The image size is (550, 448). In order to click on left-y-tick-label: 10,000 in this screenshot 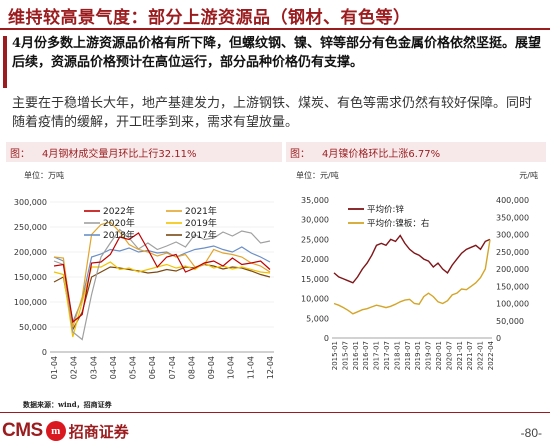, I will do `click(315, 299)`.